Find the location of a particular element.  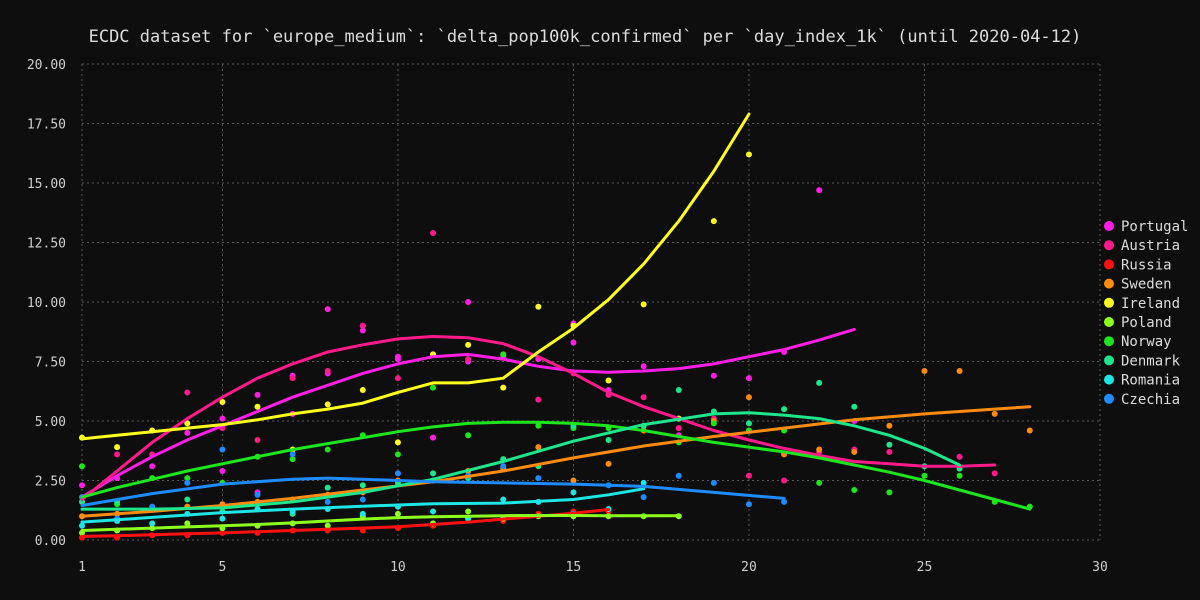

x-tick-label: 5 is located at coordinates (222, 567).